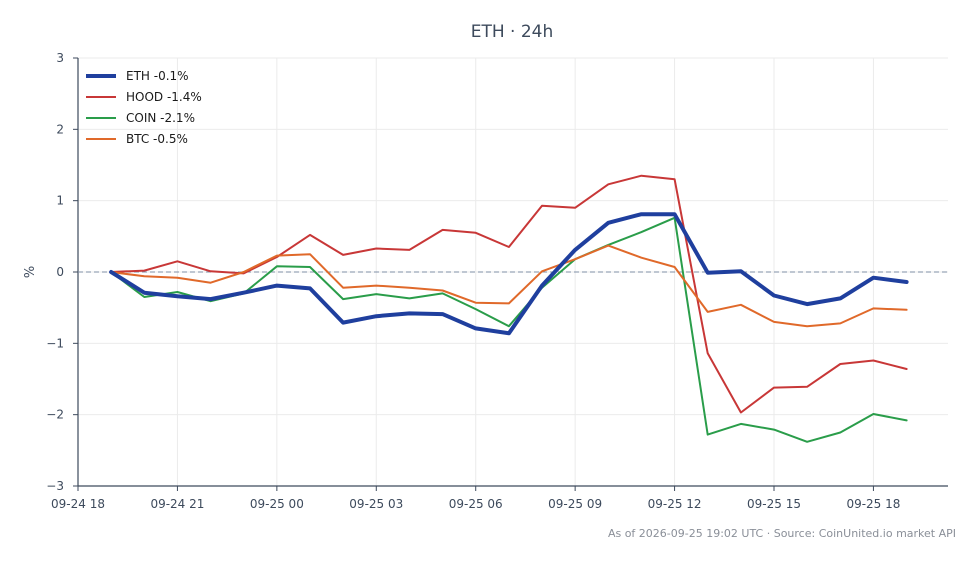 This screenshot has width=980, height=568. I want to click on y-axis-label: %, so click(30, 272).